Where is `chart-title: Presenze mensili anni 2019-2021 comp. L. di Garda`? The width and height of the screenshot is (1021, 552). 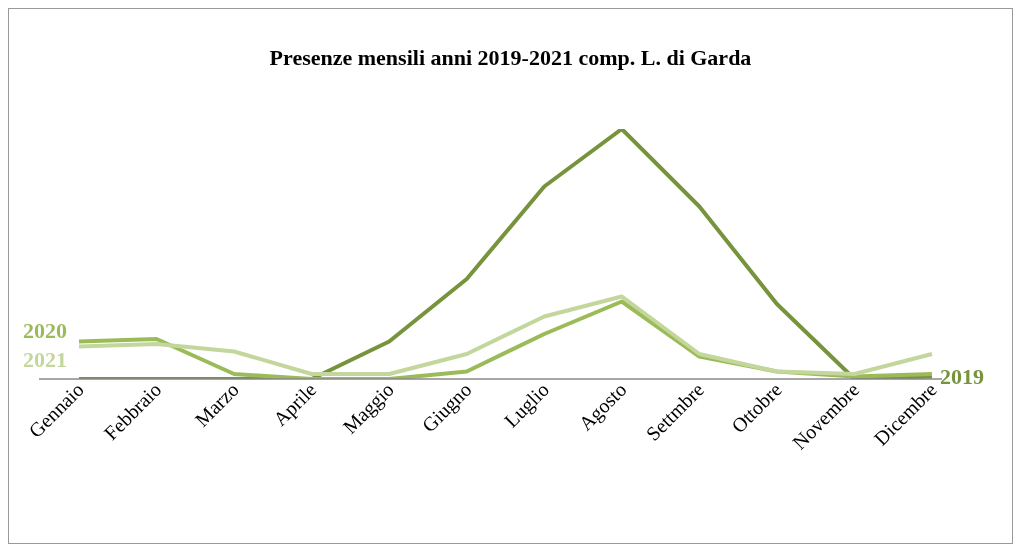 chart-title: Presenze mensili anni 2019-2021 comp. L. di Garda is located at coordinates (510, 58).